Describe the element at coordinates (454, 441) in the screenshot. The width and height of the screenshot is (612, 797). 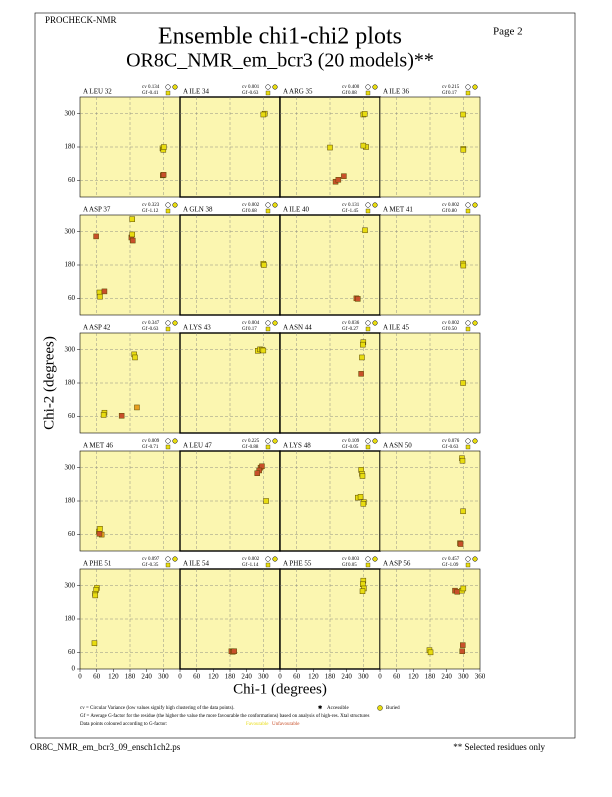
I see `cv-value: 0.076` at that location.